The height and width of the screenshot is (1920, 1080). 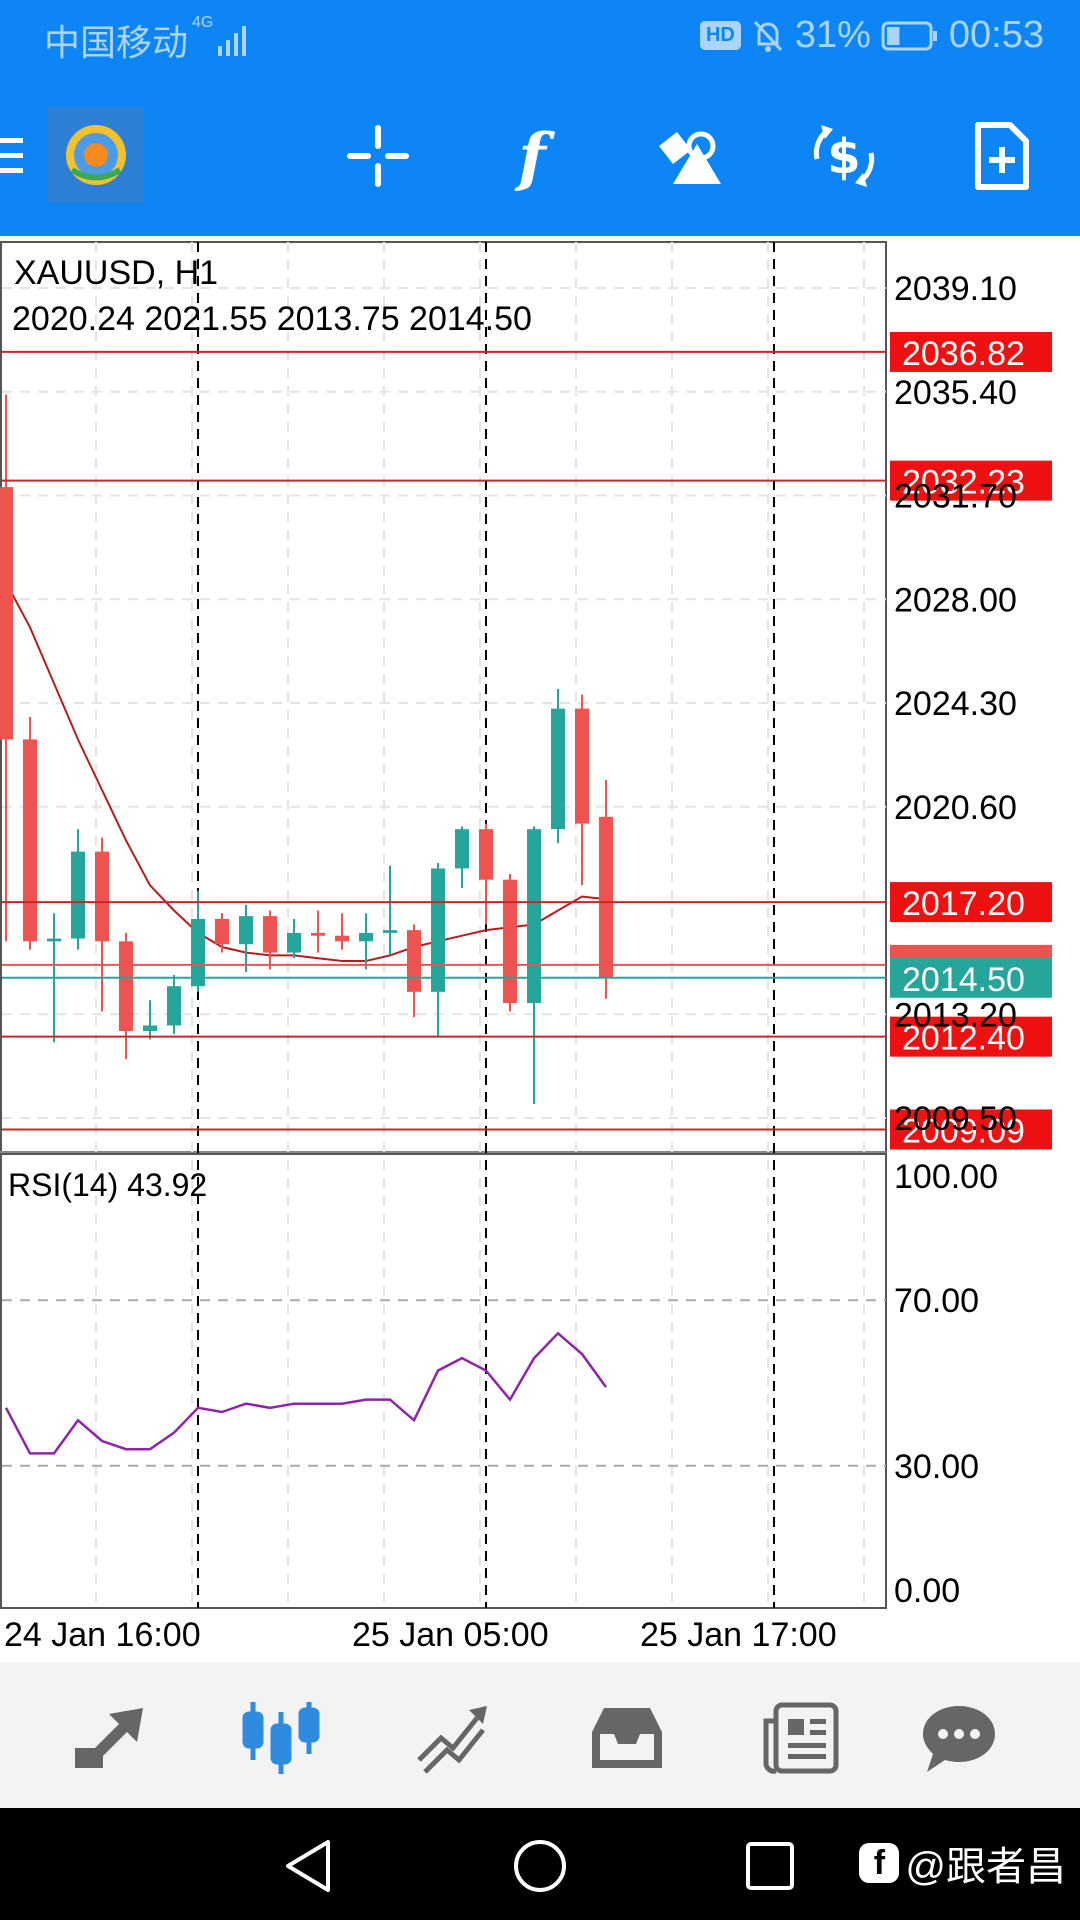 I want to click on crosshair-icon, so click(x=378, y=156).